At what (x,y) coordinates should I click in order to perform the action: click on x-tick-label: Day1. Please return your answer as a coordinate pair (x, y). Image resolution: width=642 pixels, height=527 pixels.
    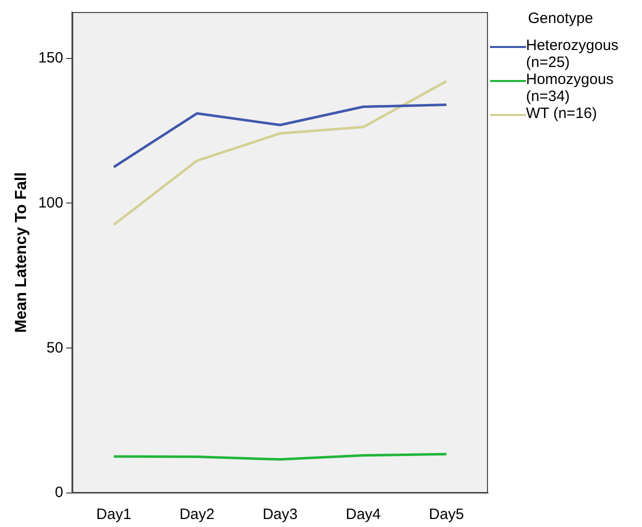
    Looking at the image, I should click on (114, 515).